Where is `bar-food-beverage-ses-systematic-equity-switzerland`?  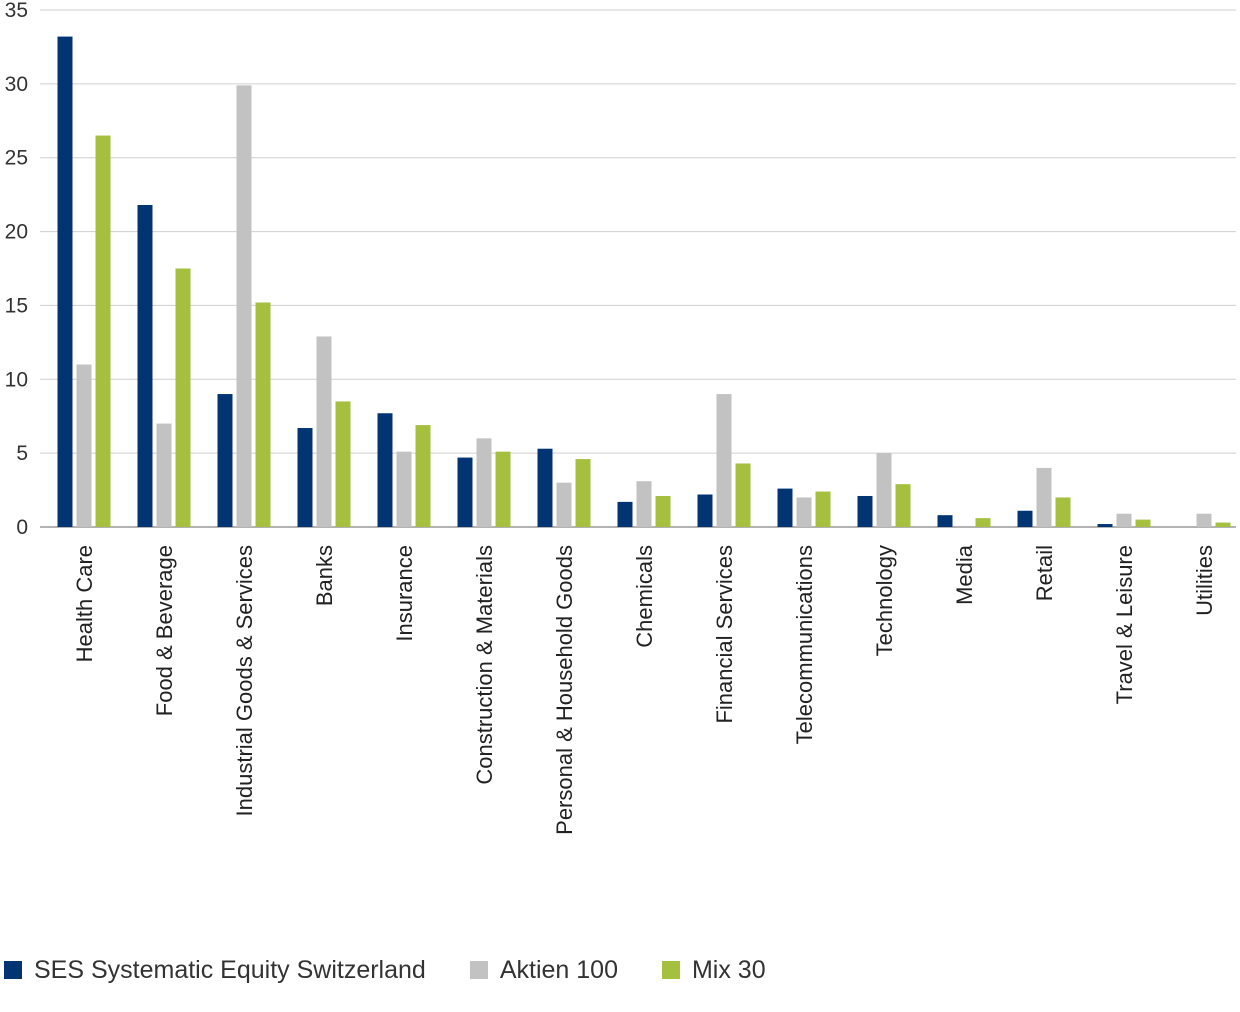
bar-food-beverage-ses-systematic-equity-switzerland is located at coordinates (145, 366).